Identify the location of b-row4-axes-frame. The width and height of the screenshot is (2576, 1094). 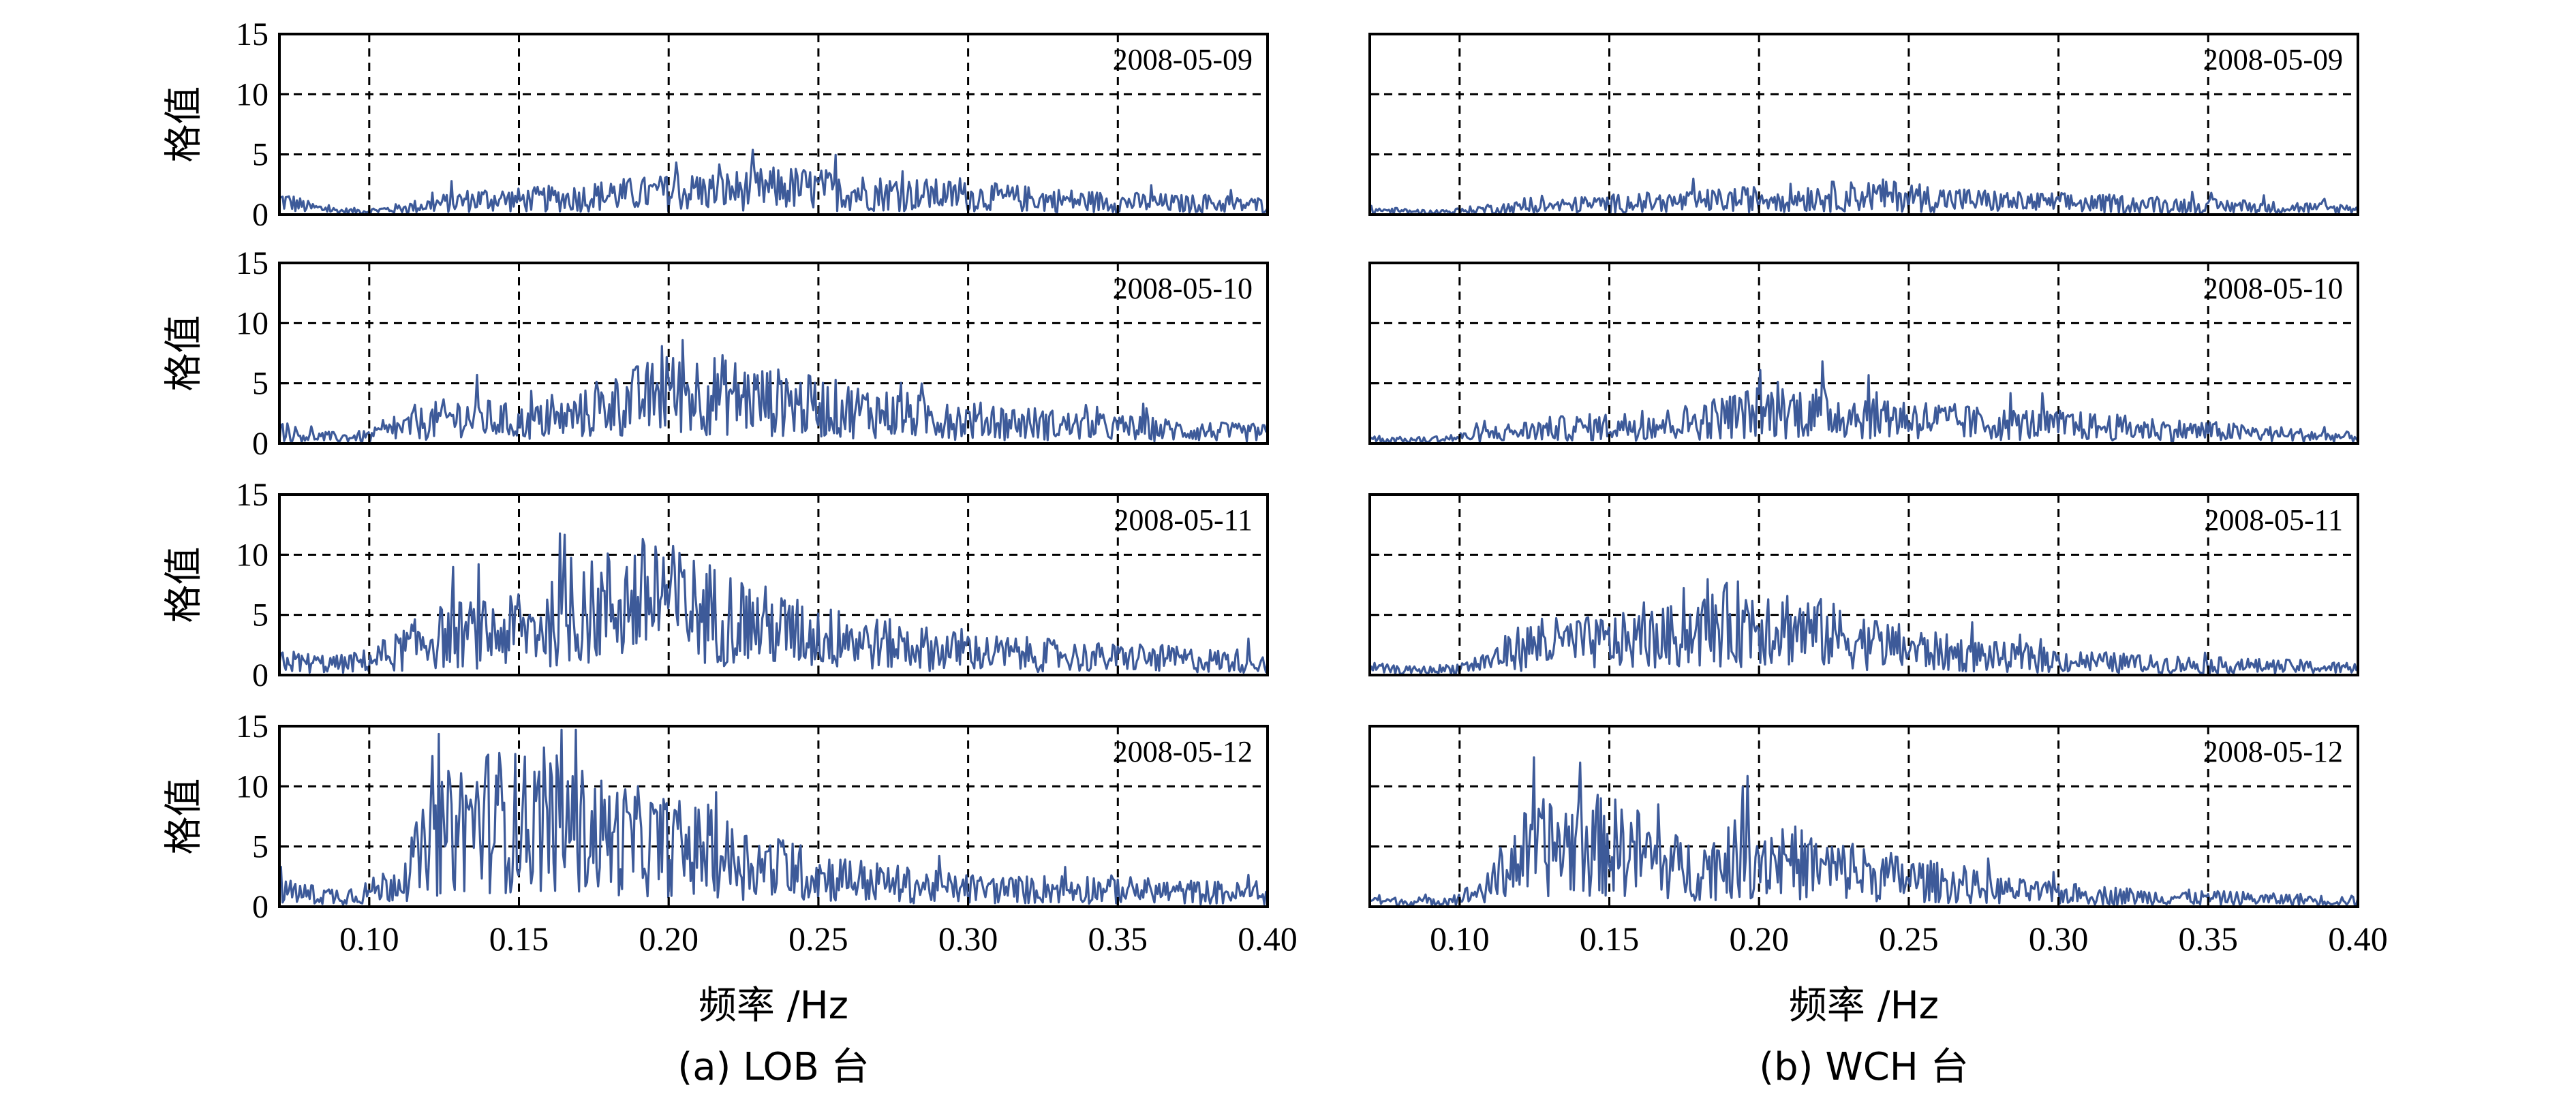
(1863, 816).